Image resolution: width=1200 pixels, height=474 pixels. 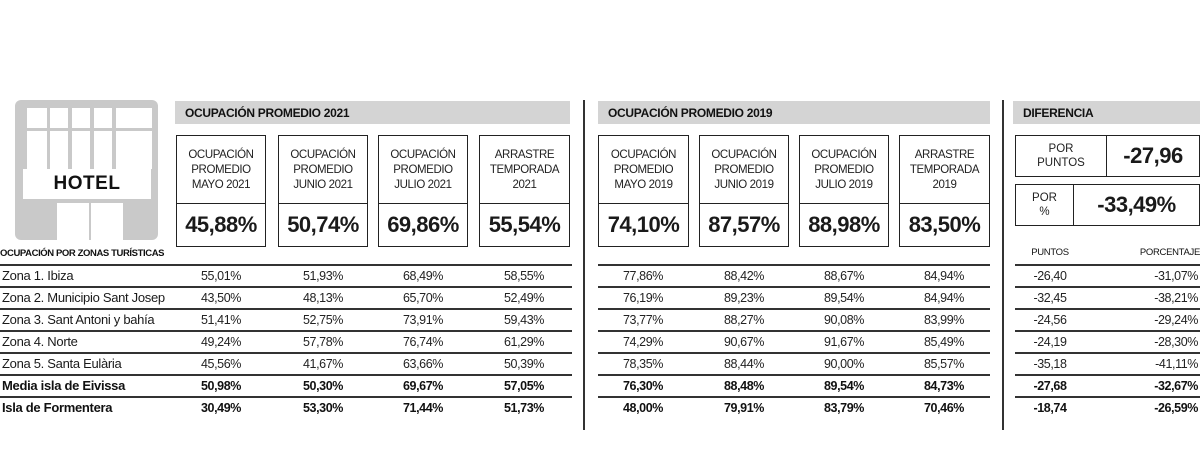 I want to click on stat-label: OCUPACIÓN PROMEDIO JUNIO 2021, so click(x=323, y=170).